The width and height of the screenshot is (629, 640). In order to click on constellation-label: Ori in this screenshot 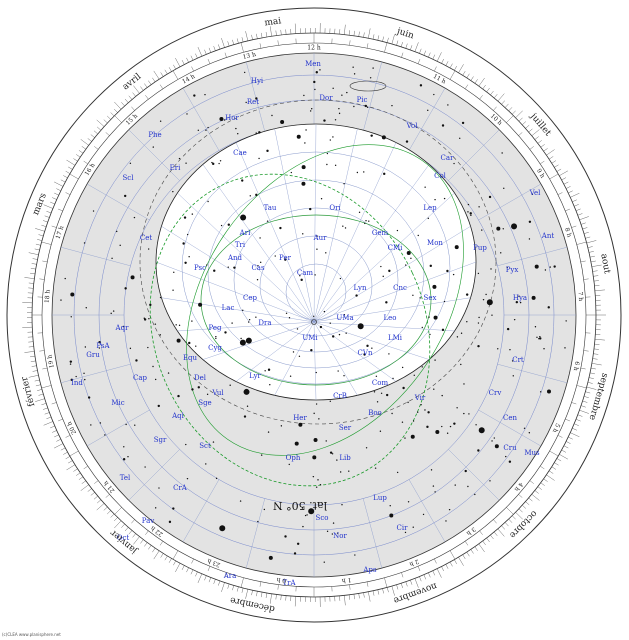, I will do `click(335, 208)`.